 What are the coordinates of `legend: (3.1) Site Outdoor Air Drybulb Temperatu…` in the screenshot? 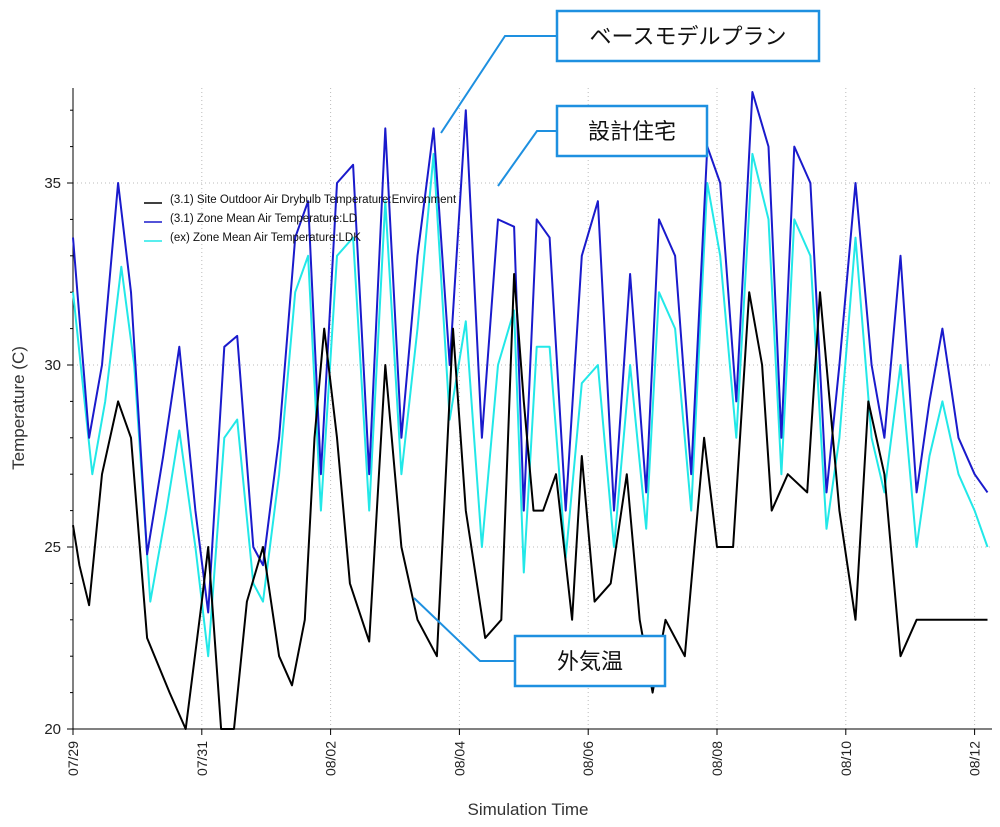 It's located at (300, 219).